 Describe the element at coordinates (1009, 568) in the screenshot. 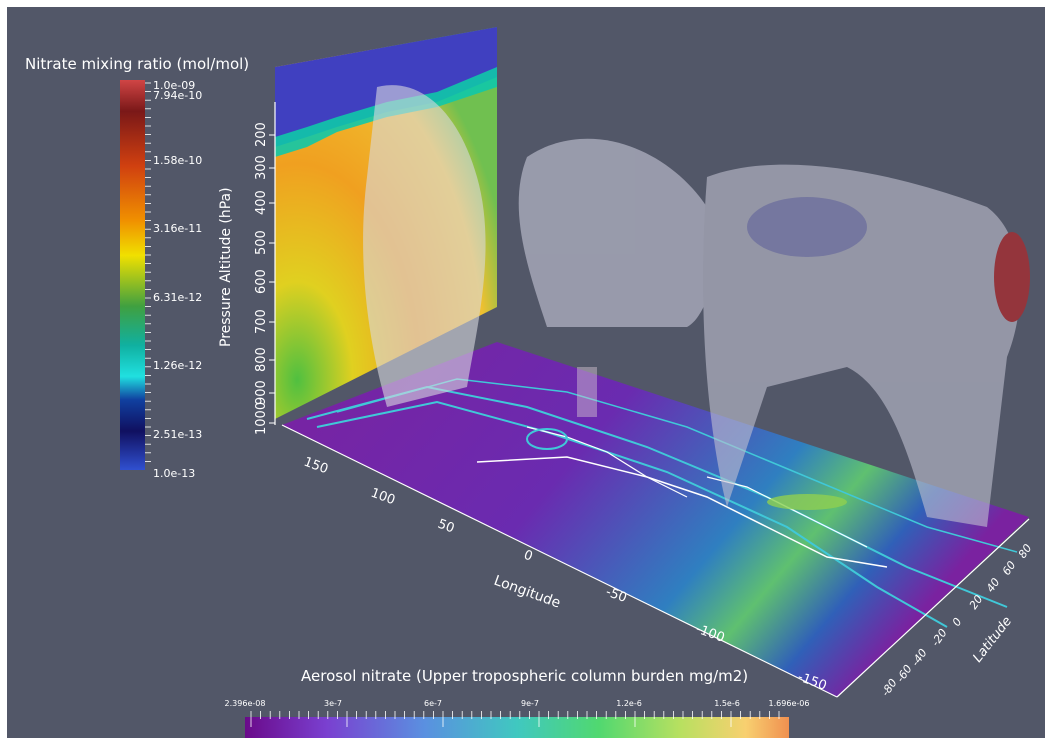

I see `latitude-tick-label: 60` at that location.